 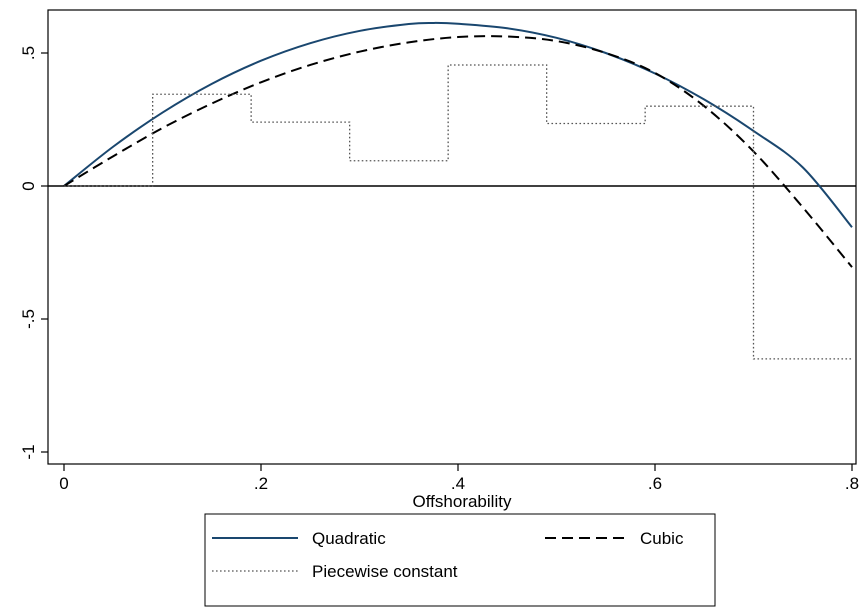 What do you see at coordinates (28, 451) in the screenshot?
I see `y-tick-label: -1` at bounding box center [28, 451].